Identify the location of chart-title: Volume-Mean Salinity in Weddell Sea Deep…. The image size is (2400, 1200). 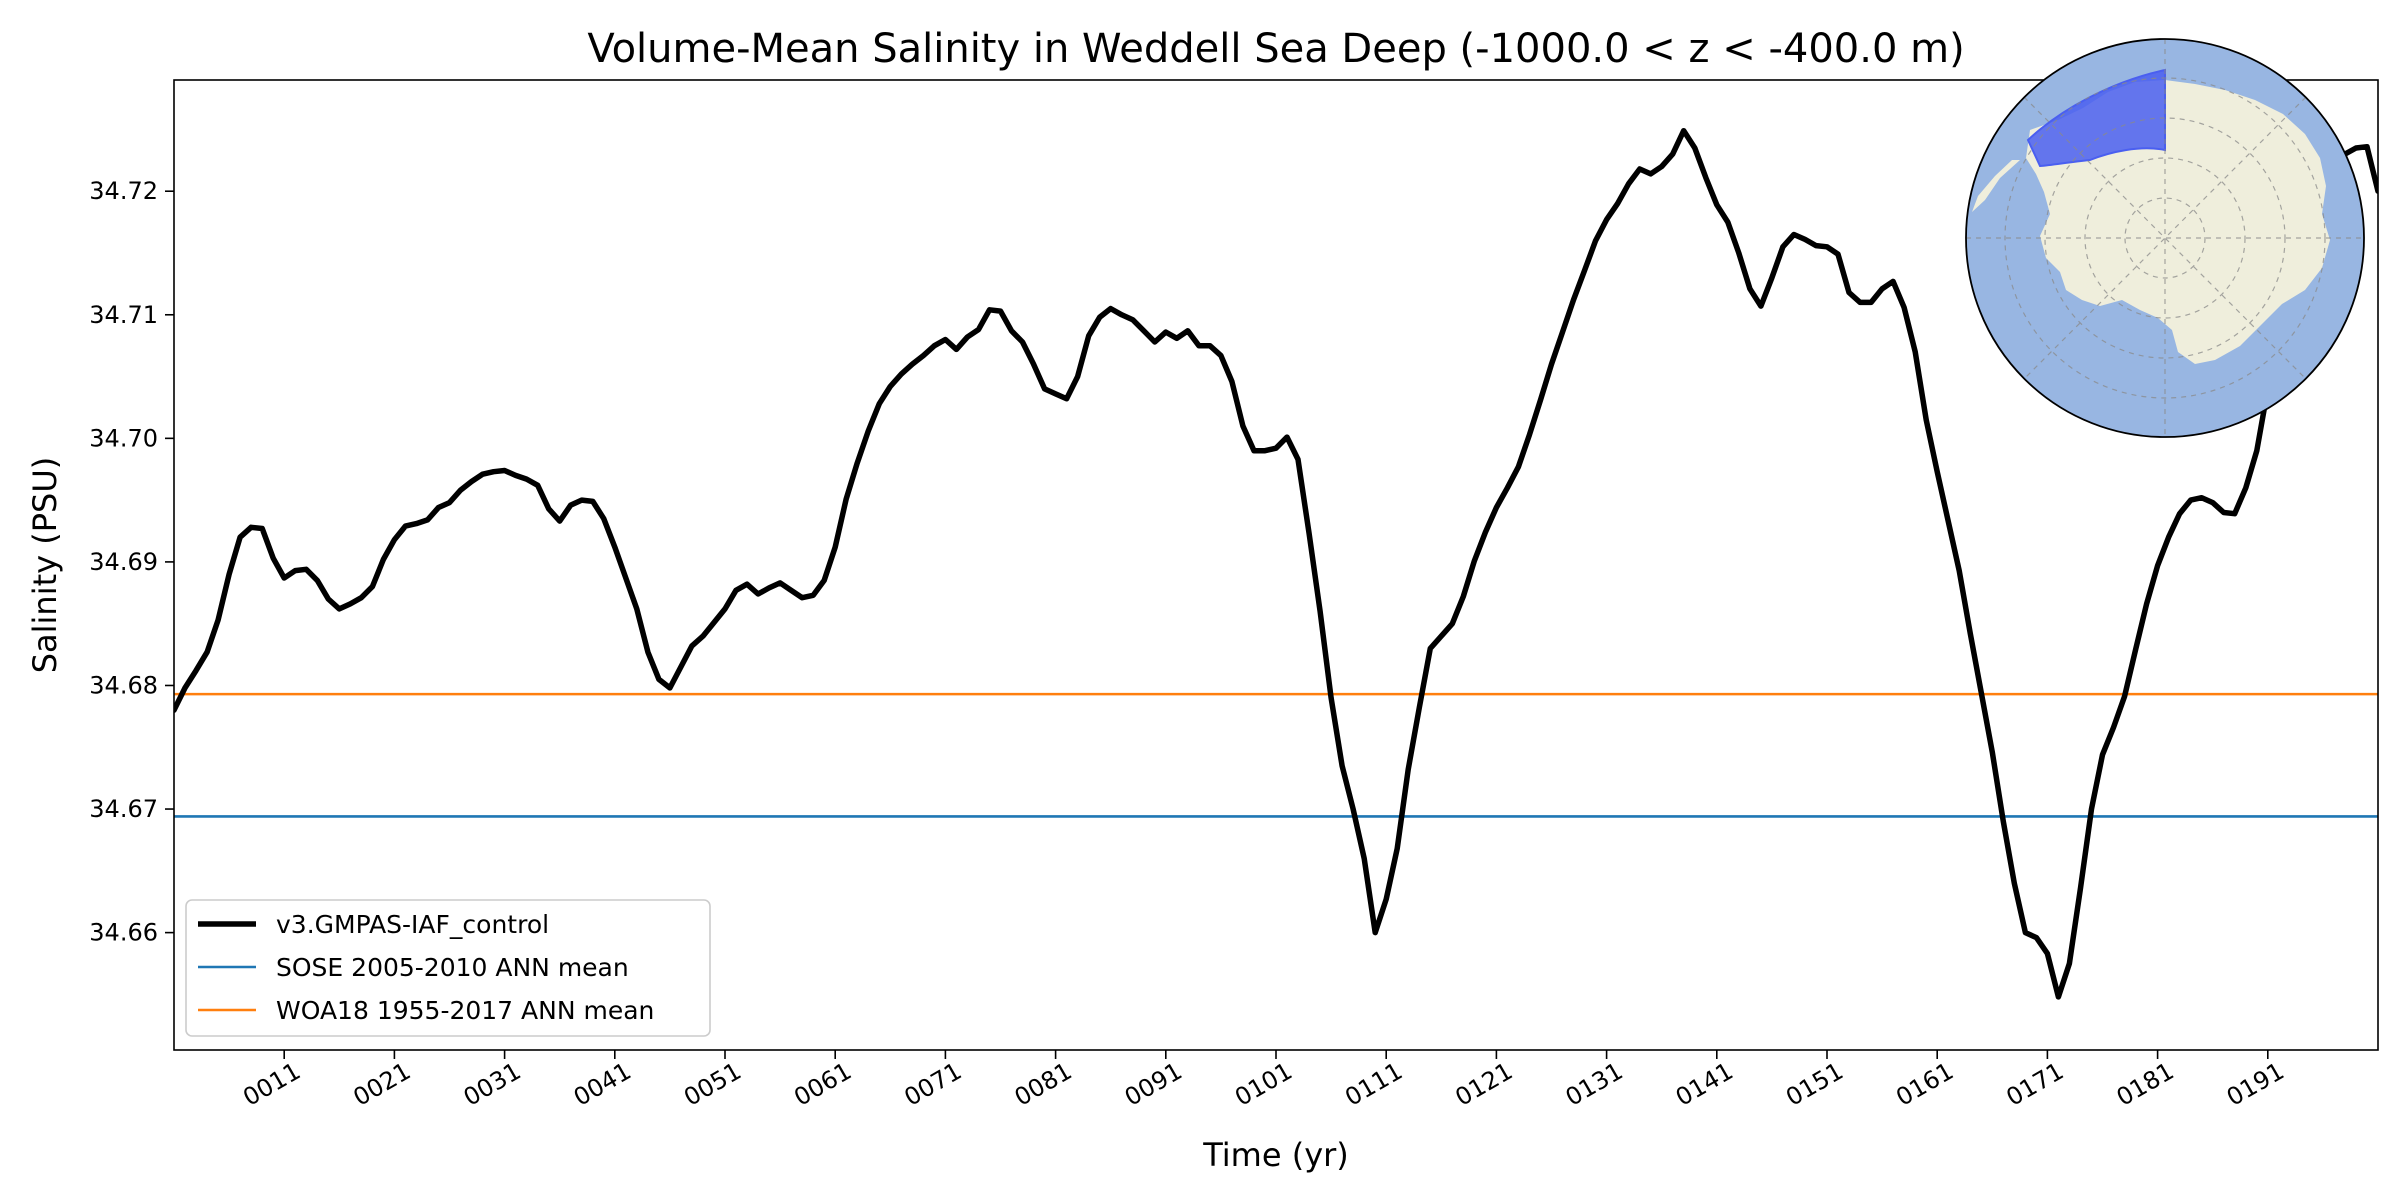
(1275, 49).